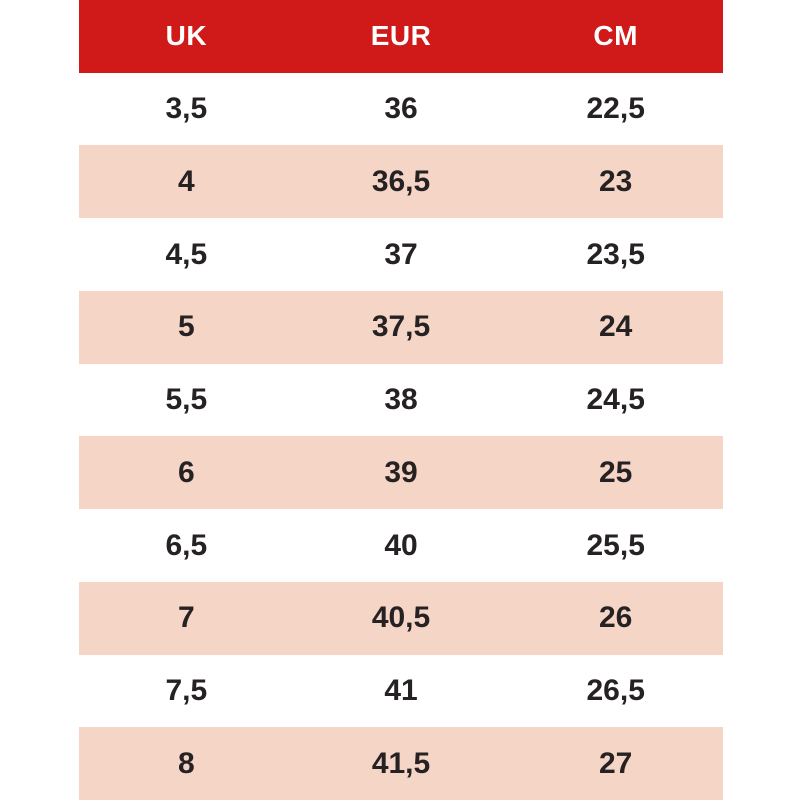 This screenshot has height=800, width=800. Describe the element at coordinates (186, 36) in the screenshot. I see `column-header-uk: UK` at that location.